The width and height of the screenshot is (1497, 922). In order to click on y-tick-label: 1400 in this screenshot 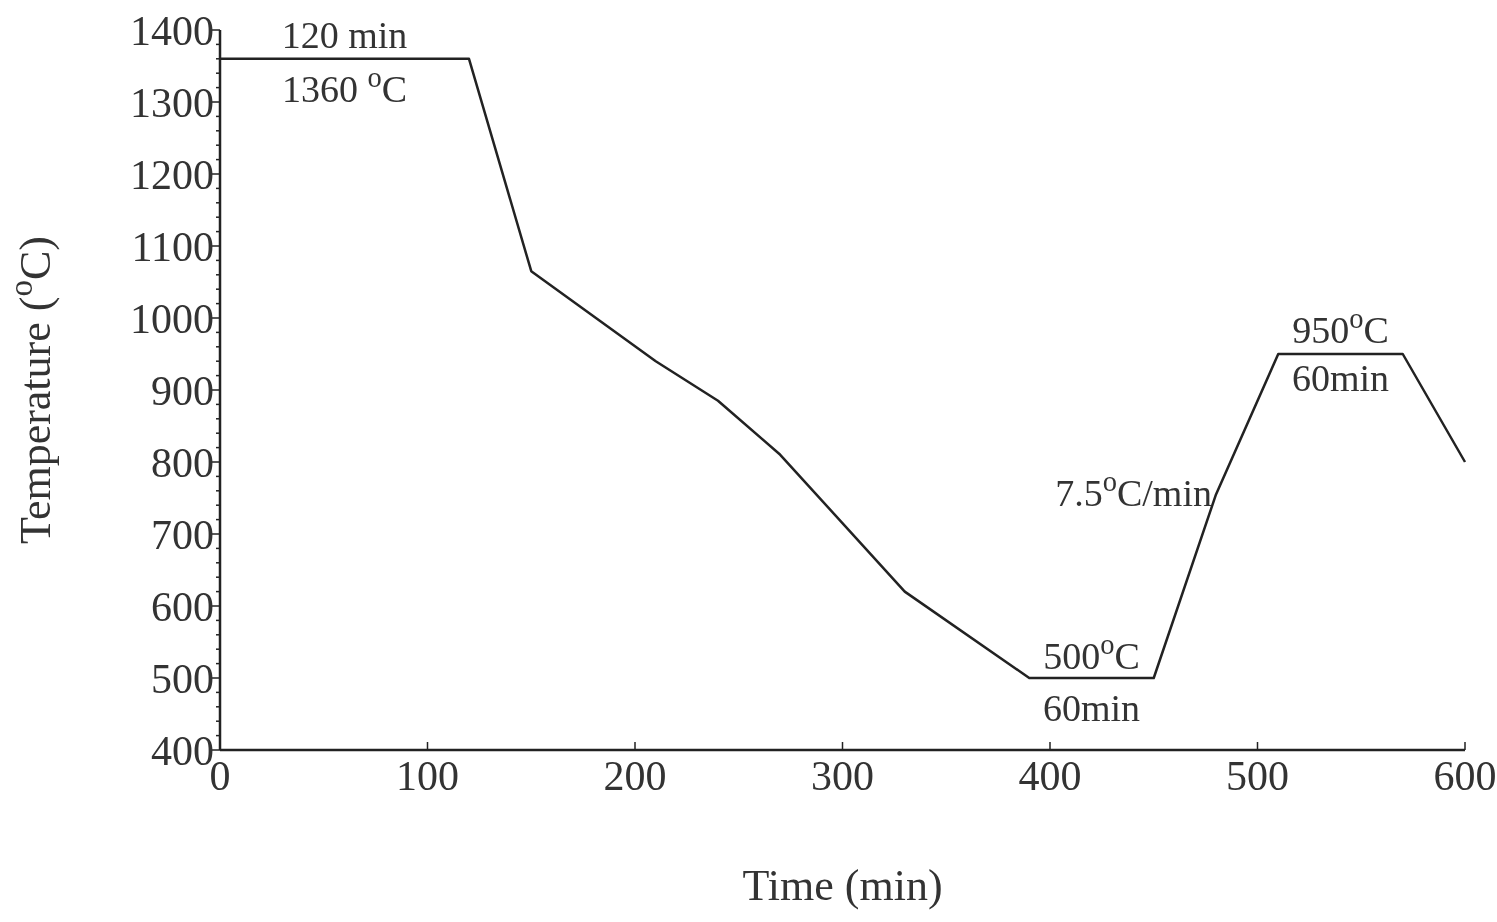, I will do `click(172, 30)`.